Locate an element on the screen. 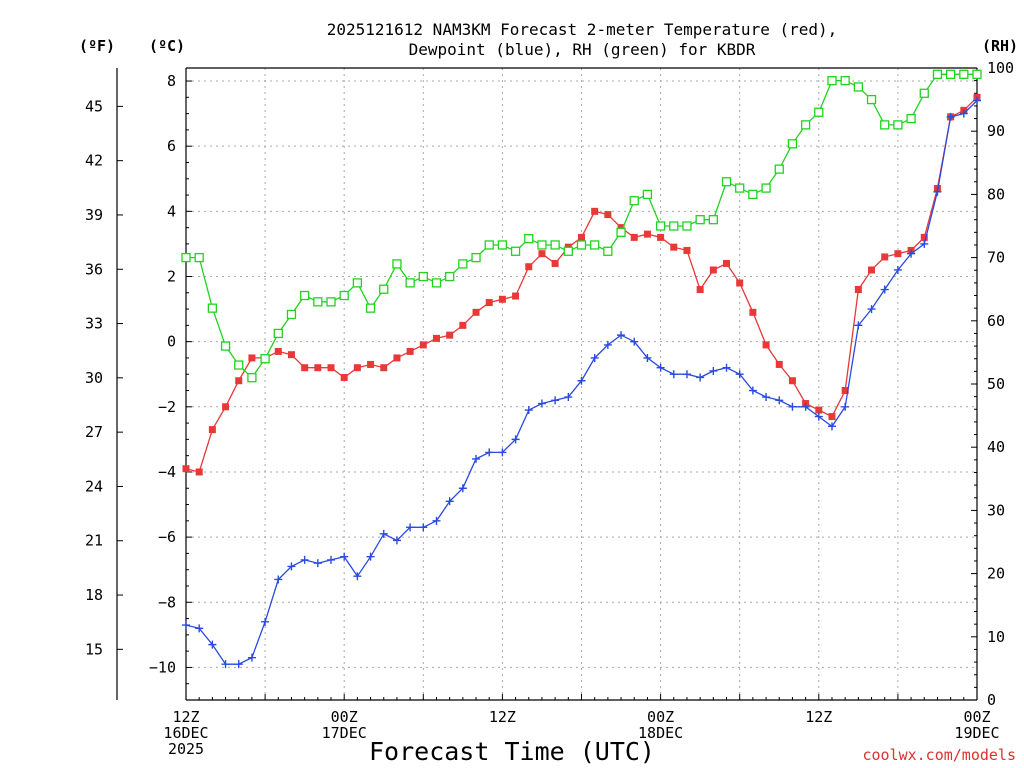 This screenshot has width=1024, height=768. fahrenheit-tick-label: 24 is located at coordinates (94, 486).